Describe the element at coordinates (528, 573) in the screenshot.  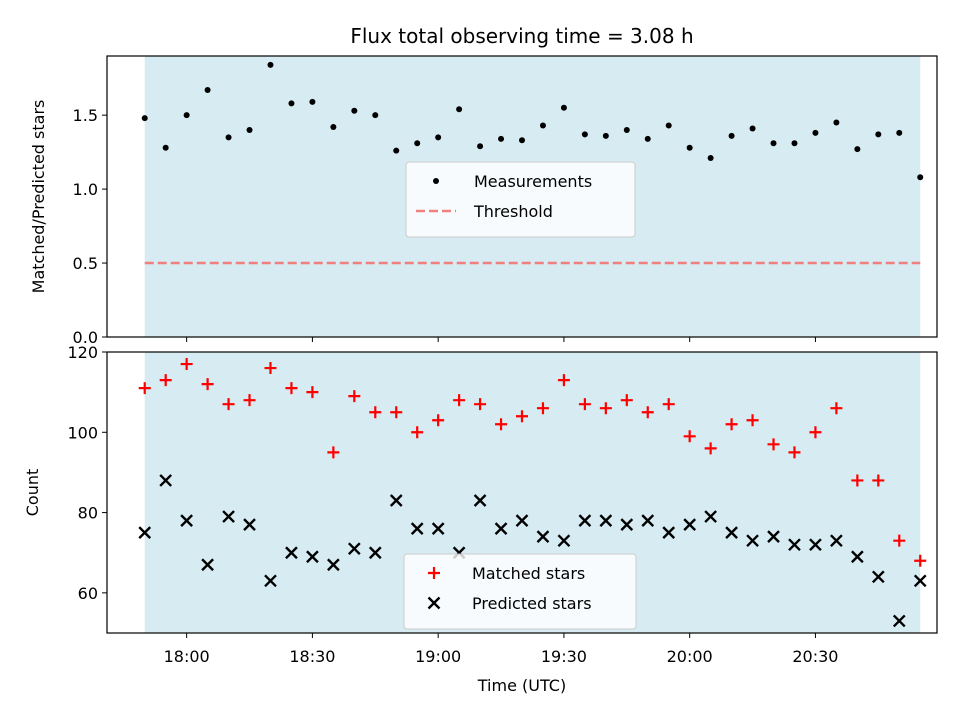
I see `legend-label: Matched stars` at that location.